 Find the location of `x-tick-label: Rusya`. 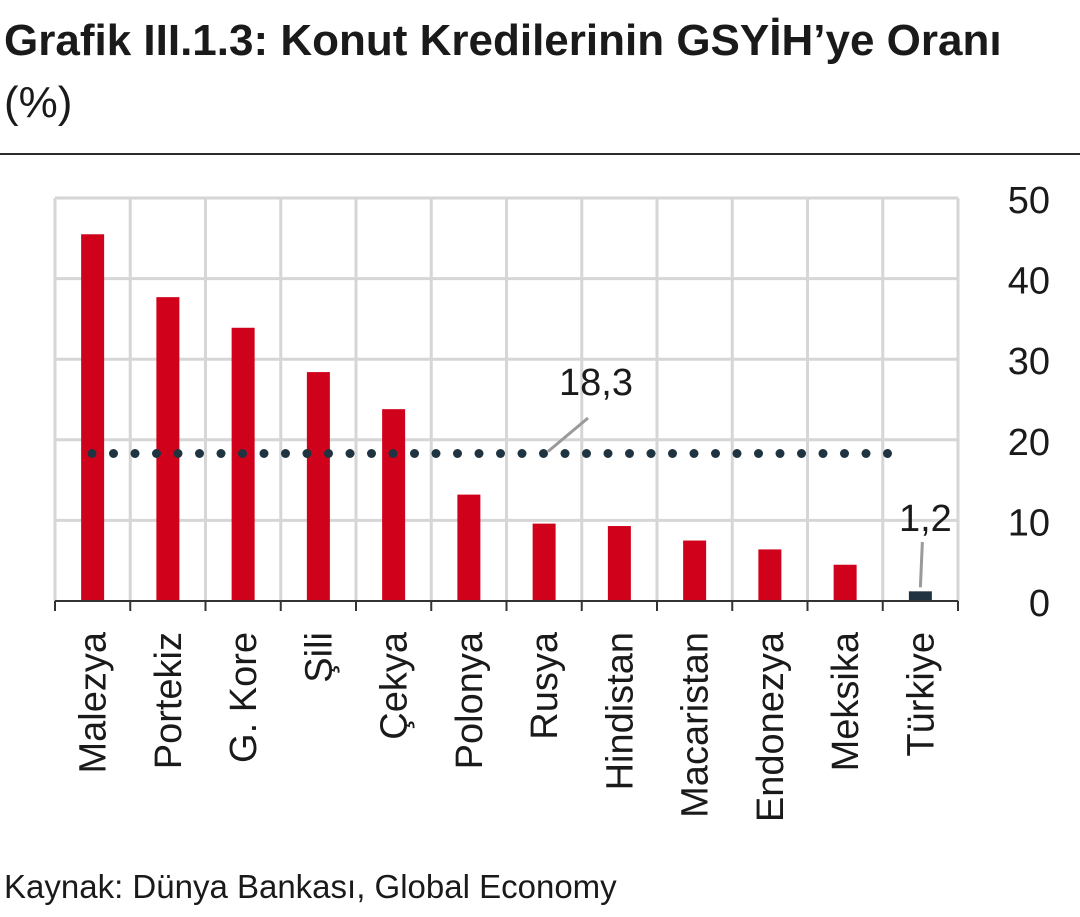

x-tick-label: Rusya is located at coordinates (545, 685).